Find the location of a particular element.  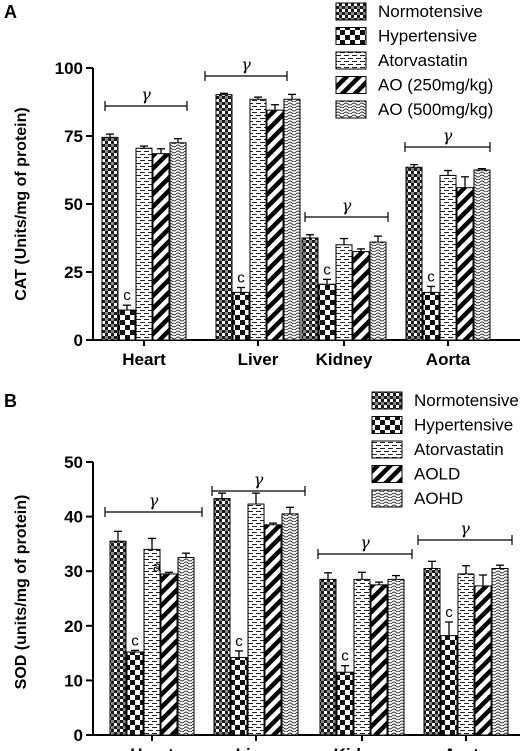

y-tick-label: 10 is located at coordinates (73, 680).